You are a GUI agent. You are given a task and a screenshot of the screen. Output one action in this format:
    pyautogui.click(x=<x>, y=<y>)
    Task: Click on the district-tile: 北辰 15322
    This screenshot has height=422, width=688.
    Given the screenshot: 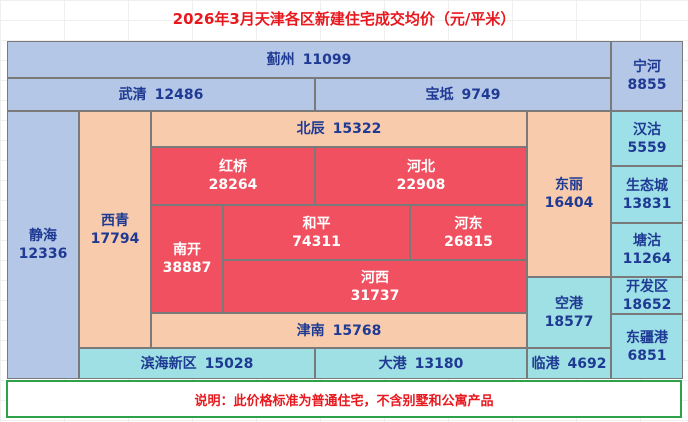 What is the action you would take?
    pyautogui.click(x=339, y=129)
    